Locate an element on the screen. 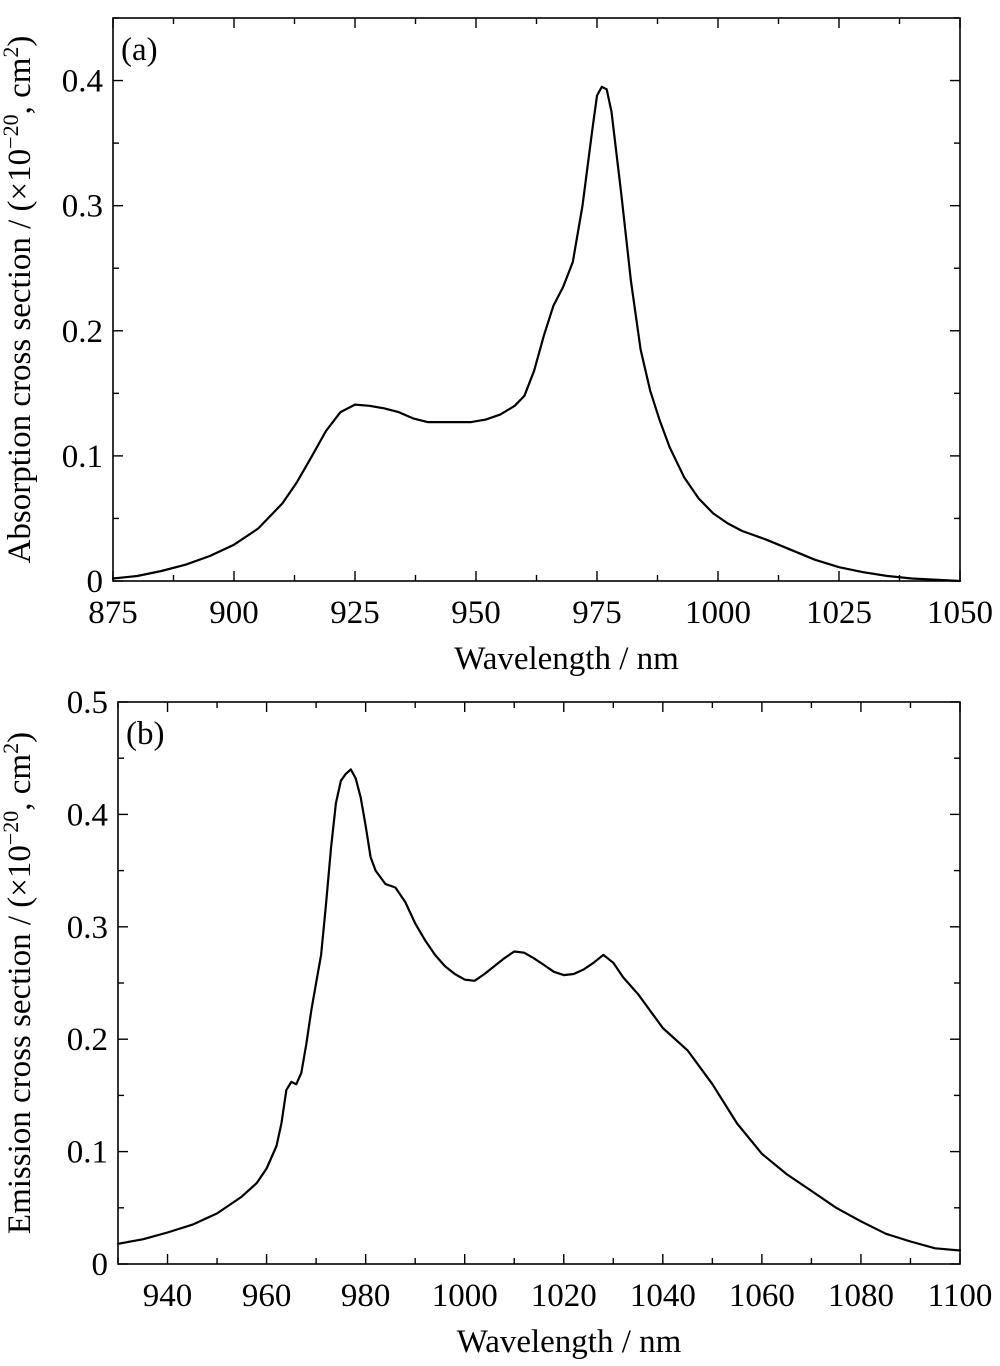  x-tick-label: 1050 is located at coordinates (960, 613).